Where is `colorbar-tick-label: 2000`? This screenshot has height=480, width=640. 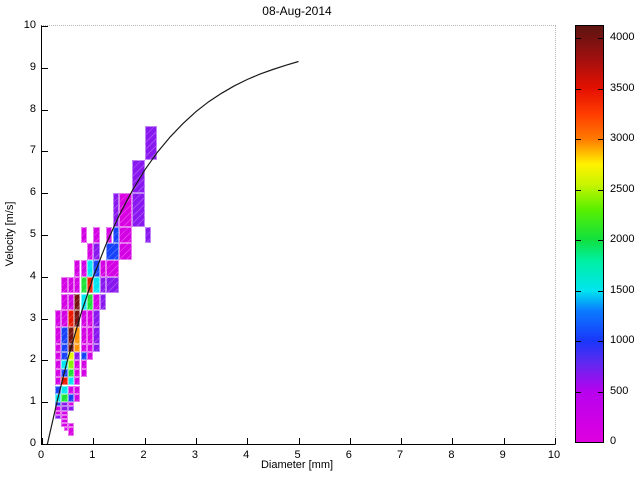 colorbar-tick-label: 2000 is located at coordinates (622, 239).